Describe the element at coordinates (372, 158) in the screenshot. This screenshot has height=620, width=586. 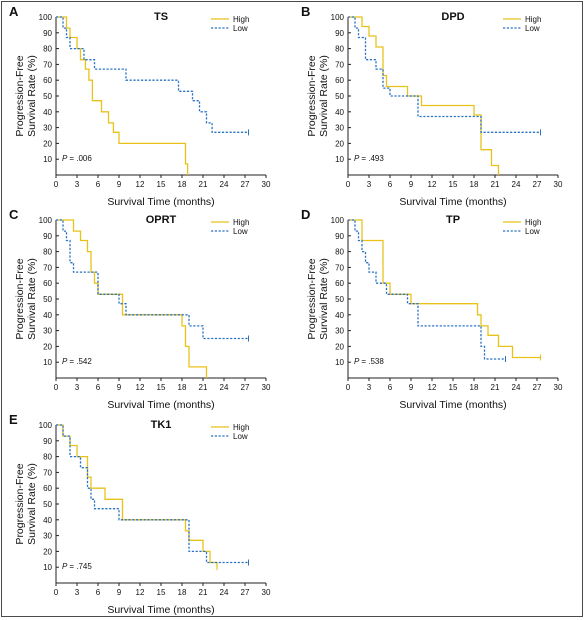
I see `p-value: = .493` at that location.